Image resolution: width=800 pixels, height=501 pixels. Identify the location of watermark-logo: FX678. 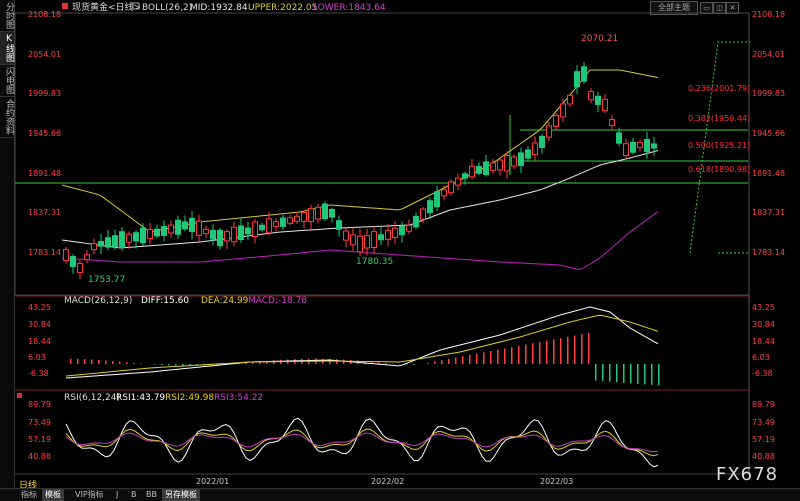
(747, 474).